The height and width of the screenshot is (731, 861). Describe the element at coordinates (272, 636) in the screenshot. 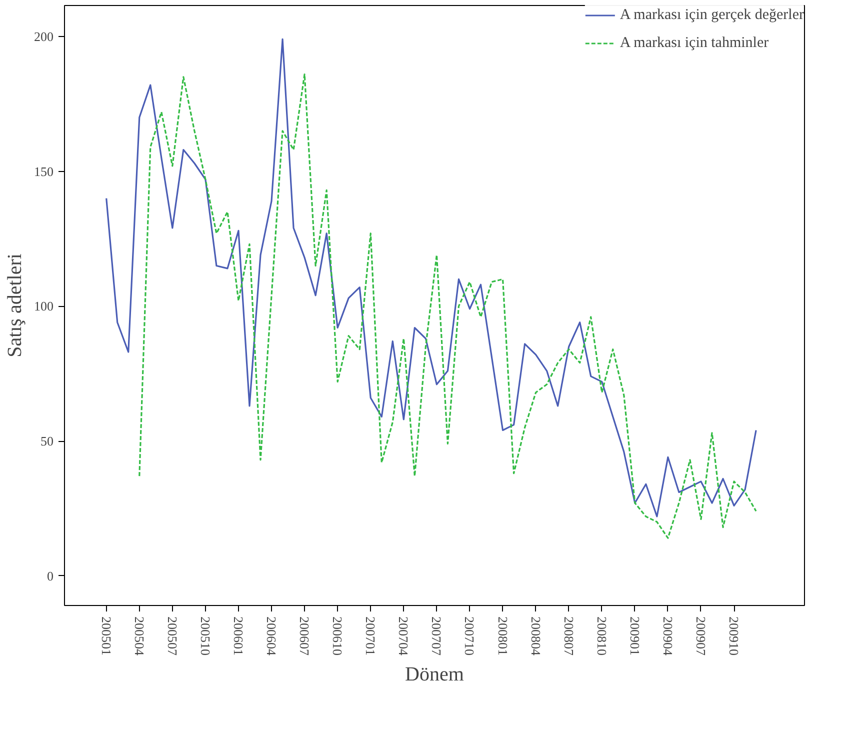

I see `x-tick-label: 200604` at that location.